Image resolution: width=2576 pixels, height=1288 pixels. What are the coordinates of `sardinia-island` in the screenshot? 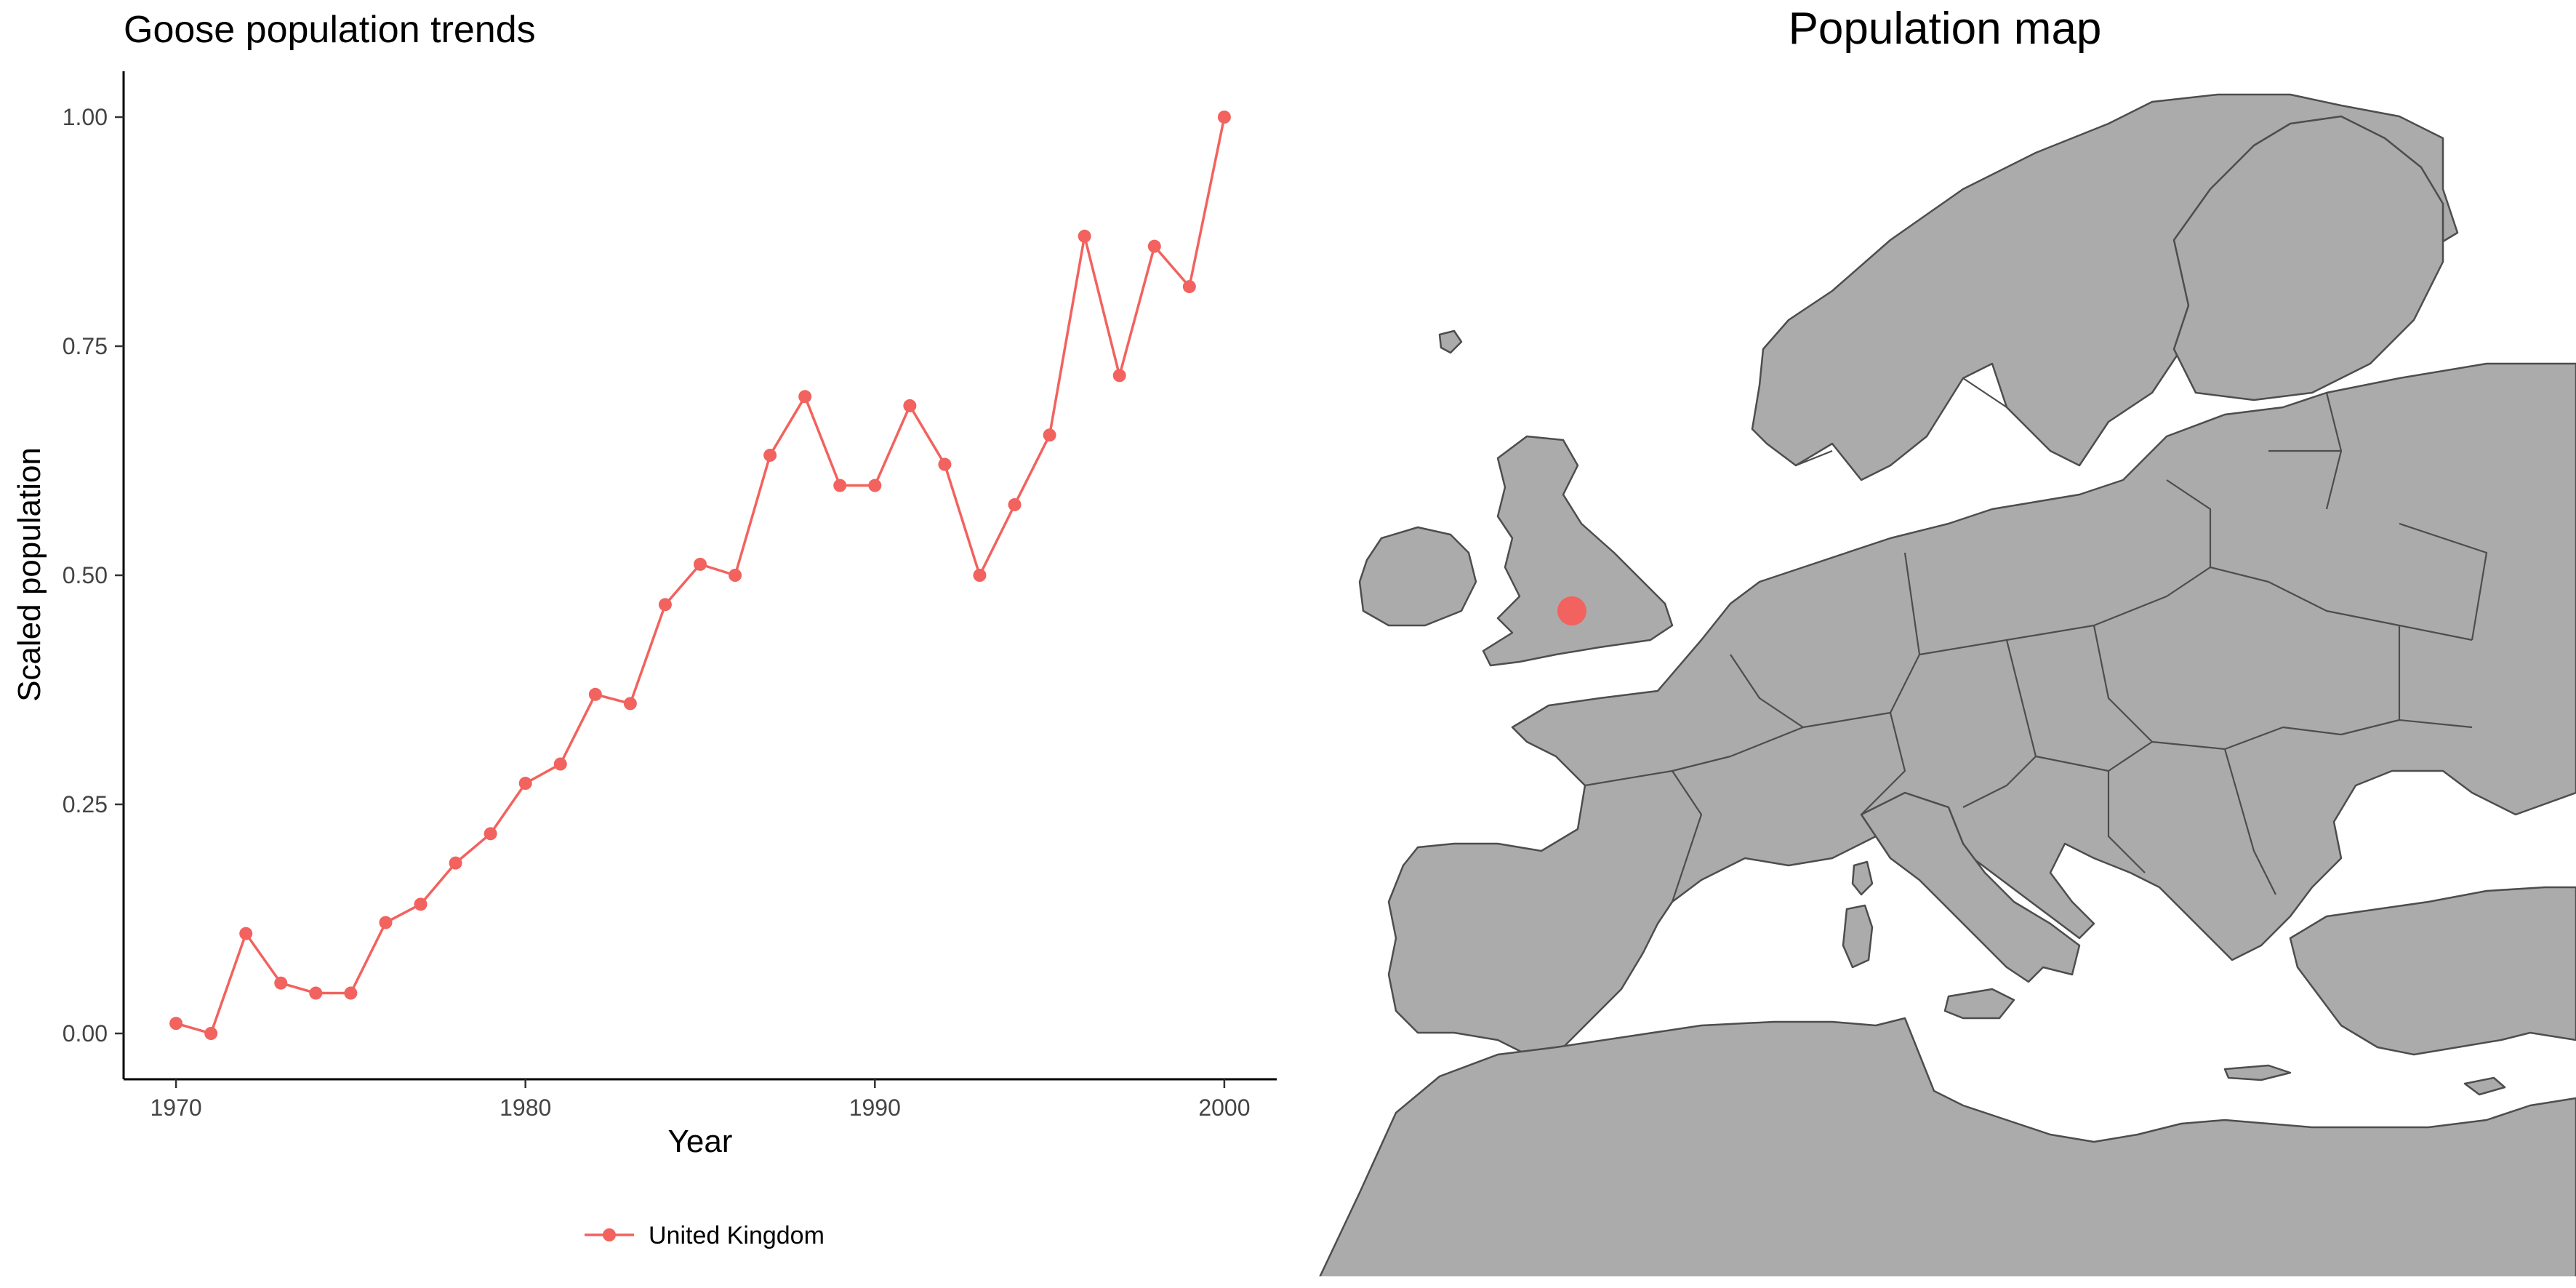 It's located at (1858, 936).